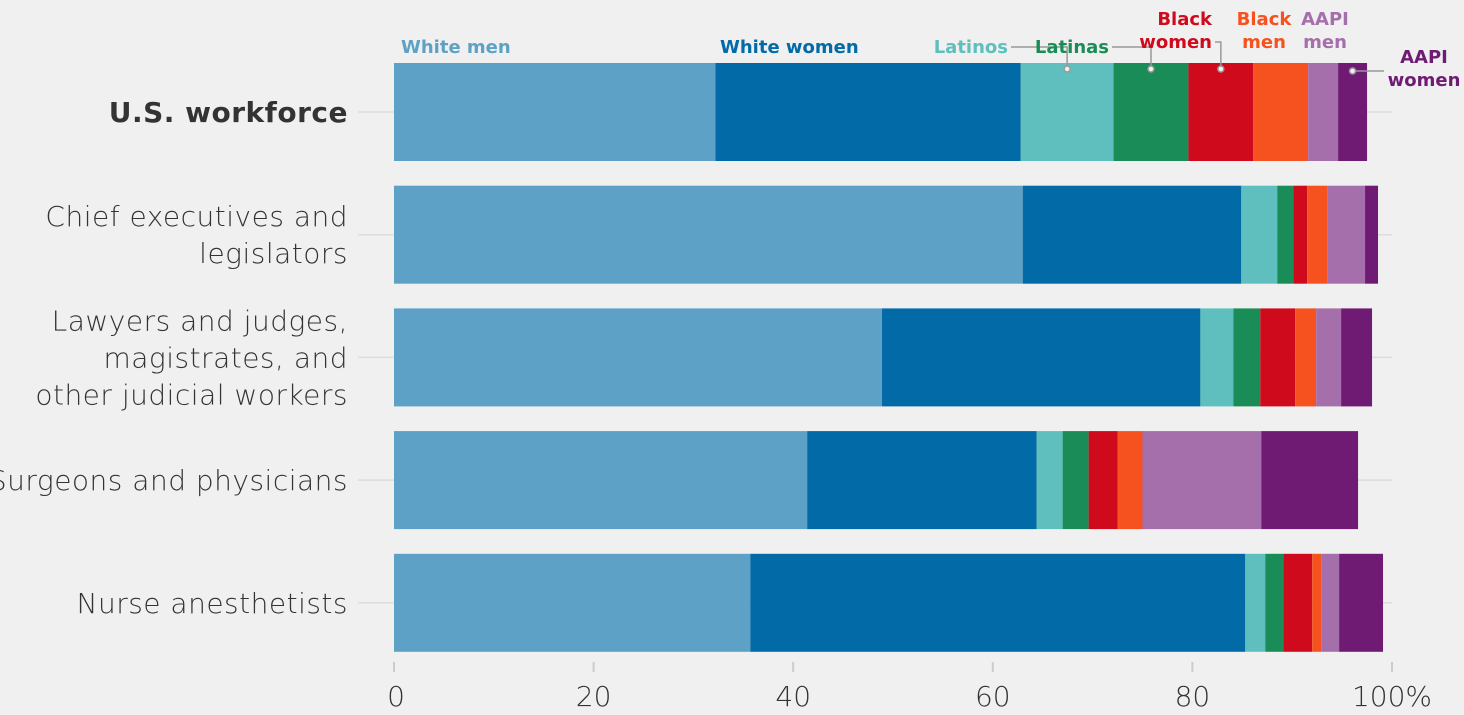  I want to click on legend-aapi-women: AAPI women, so click(1424, 69).